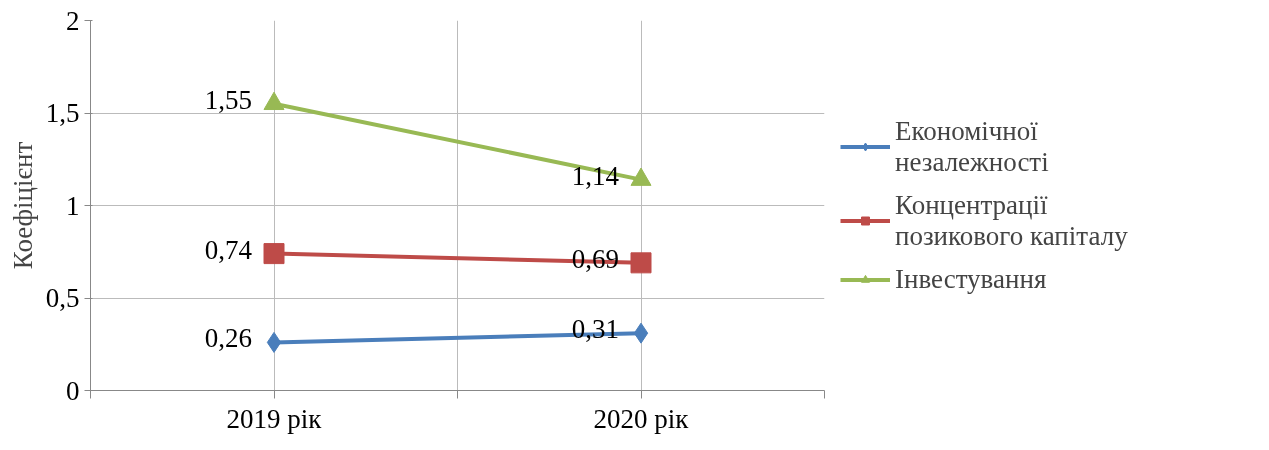 The width and height of the screenshot is (1269, 450). What do you see at coordinates (1011, 220) in the screenshot?
I see `legend-label: Концентрації позикового капіталу` at bounding box center [1011, 220].